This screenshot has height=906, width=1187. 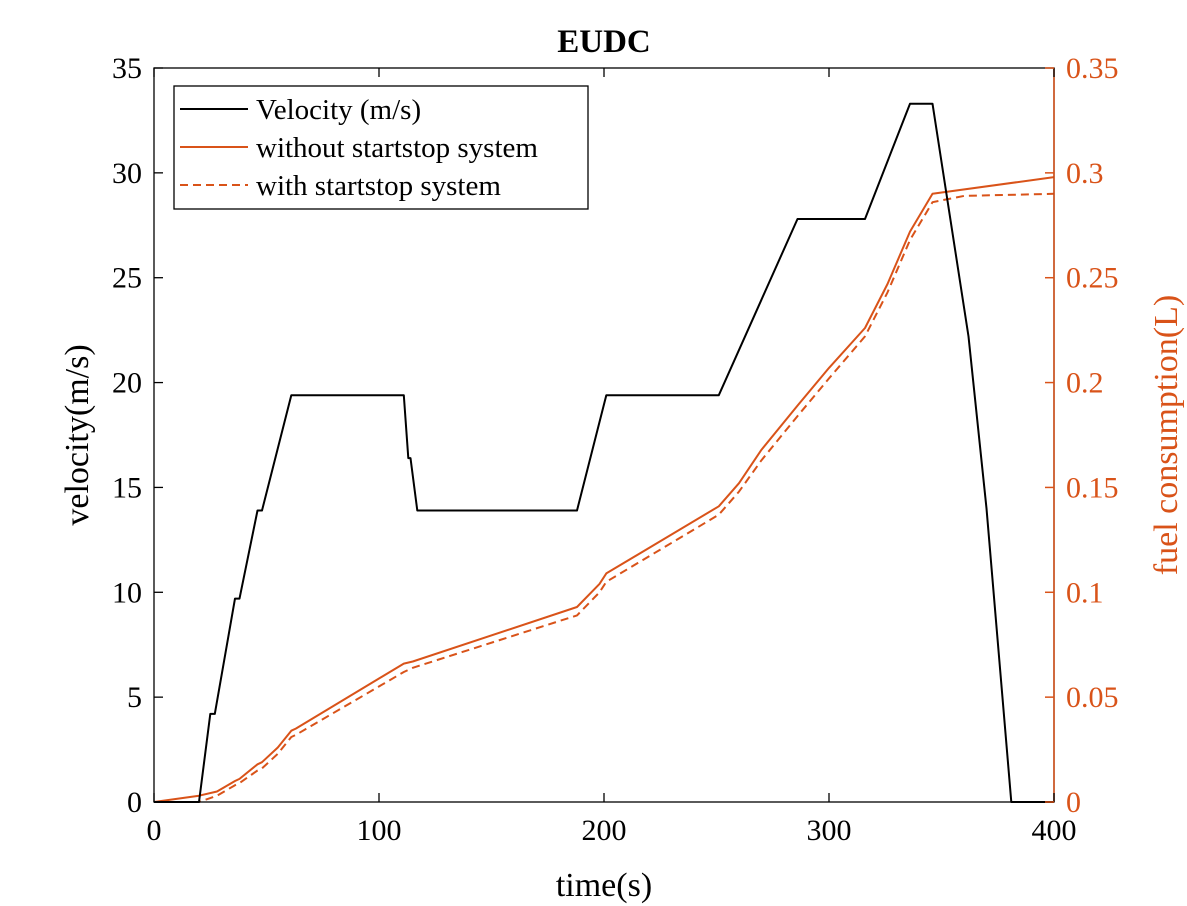 What do you see at coordinates (134, 802) in the screenshot?
I see `left-tick-label: 0` at bounding box center [134, 802].